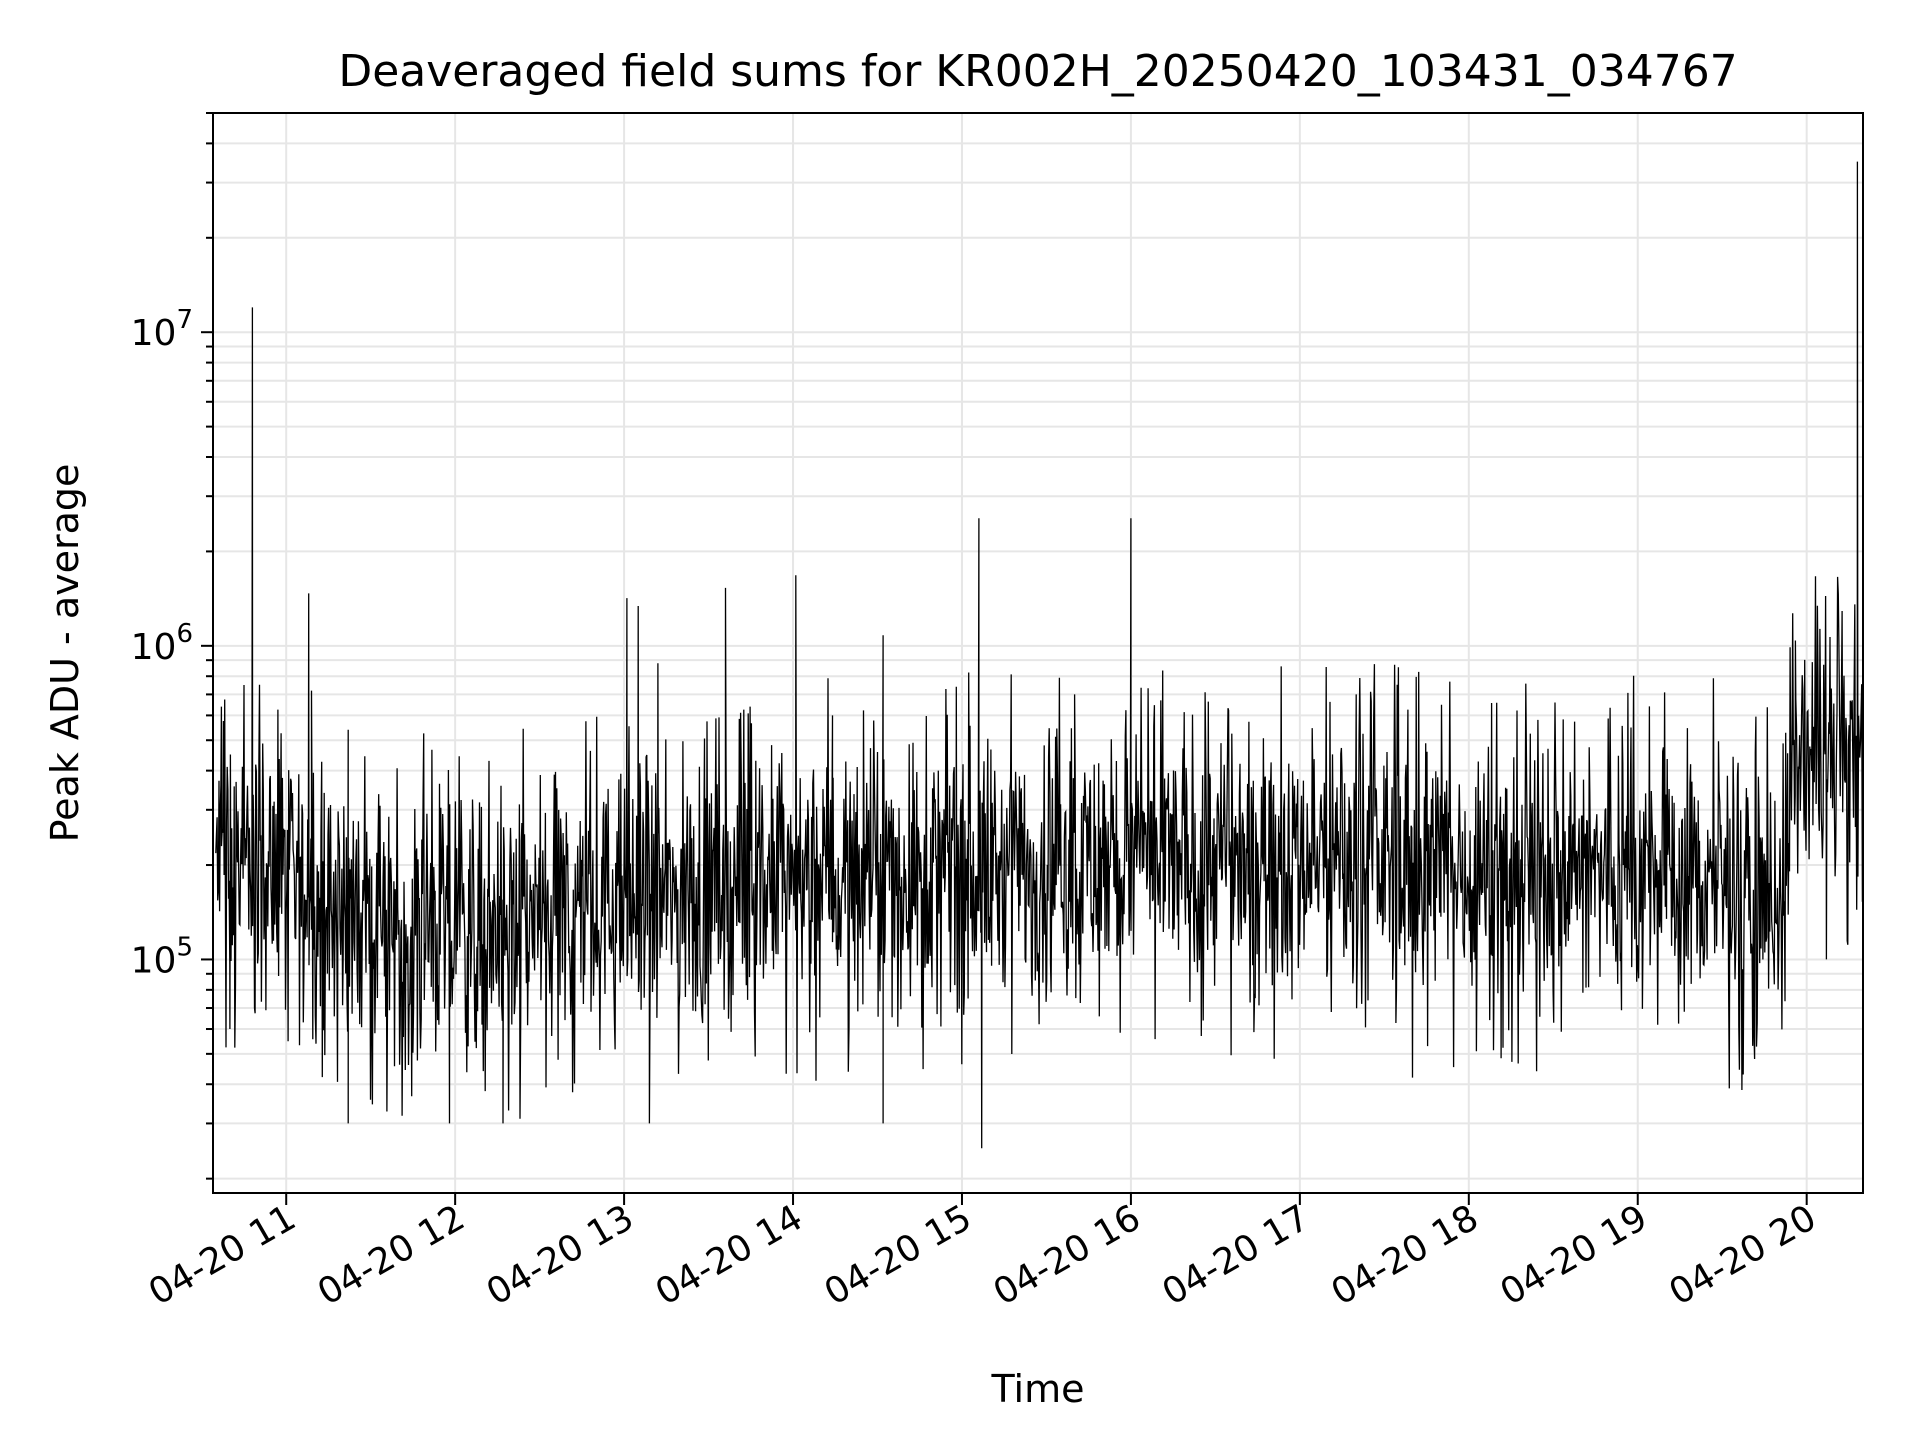 Image resolution: width=1920 pixels, height=1440 pixels. I want to click on y-axis: 10⁵ 10⁶ 10⁷, so click(172, 646).